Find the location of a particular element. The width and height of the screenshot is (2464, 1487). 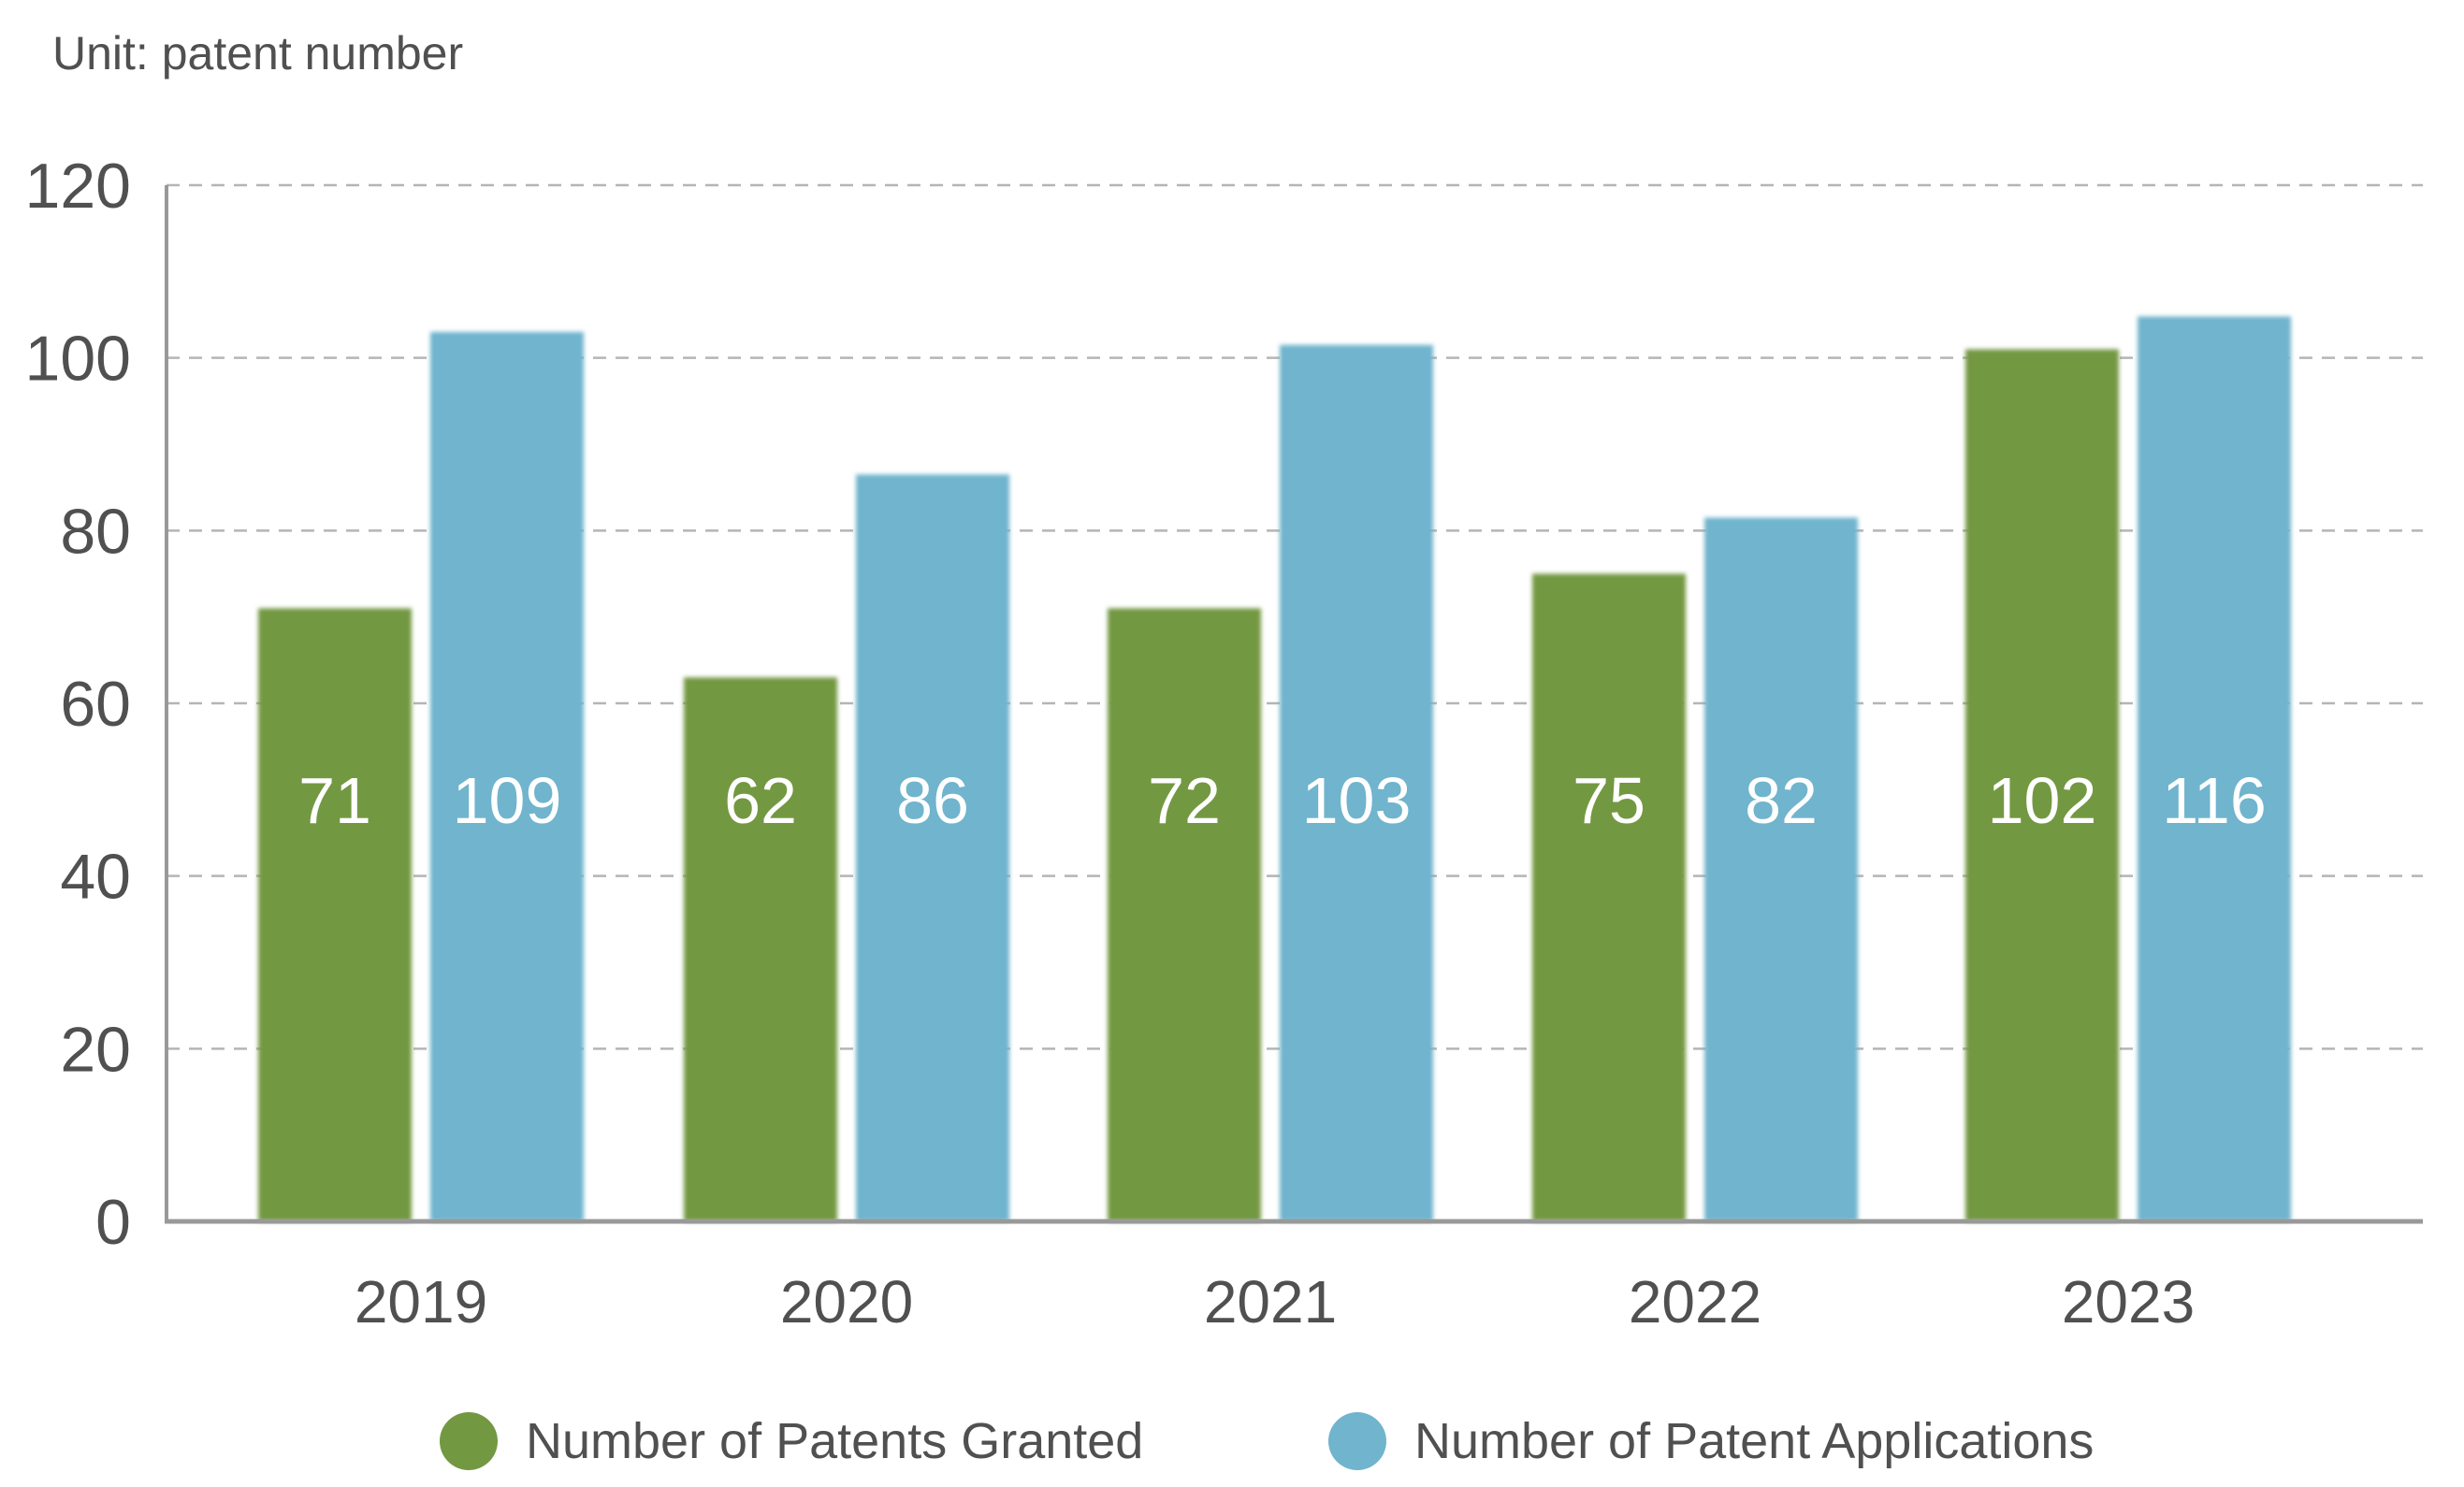

legend-label-granted: Number of Patents Granted is located at coordinates (835, 1441).